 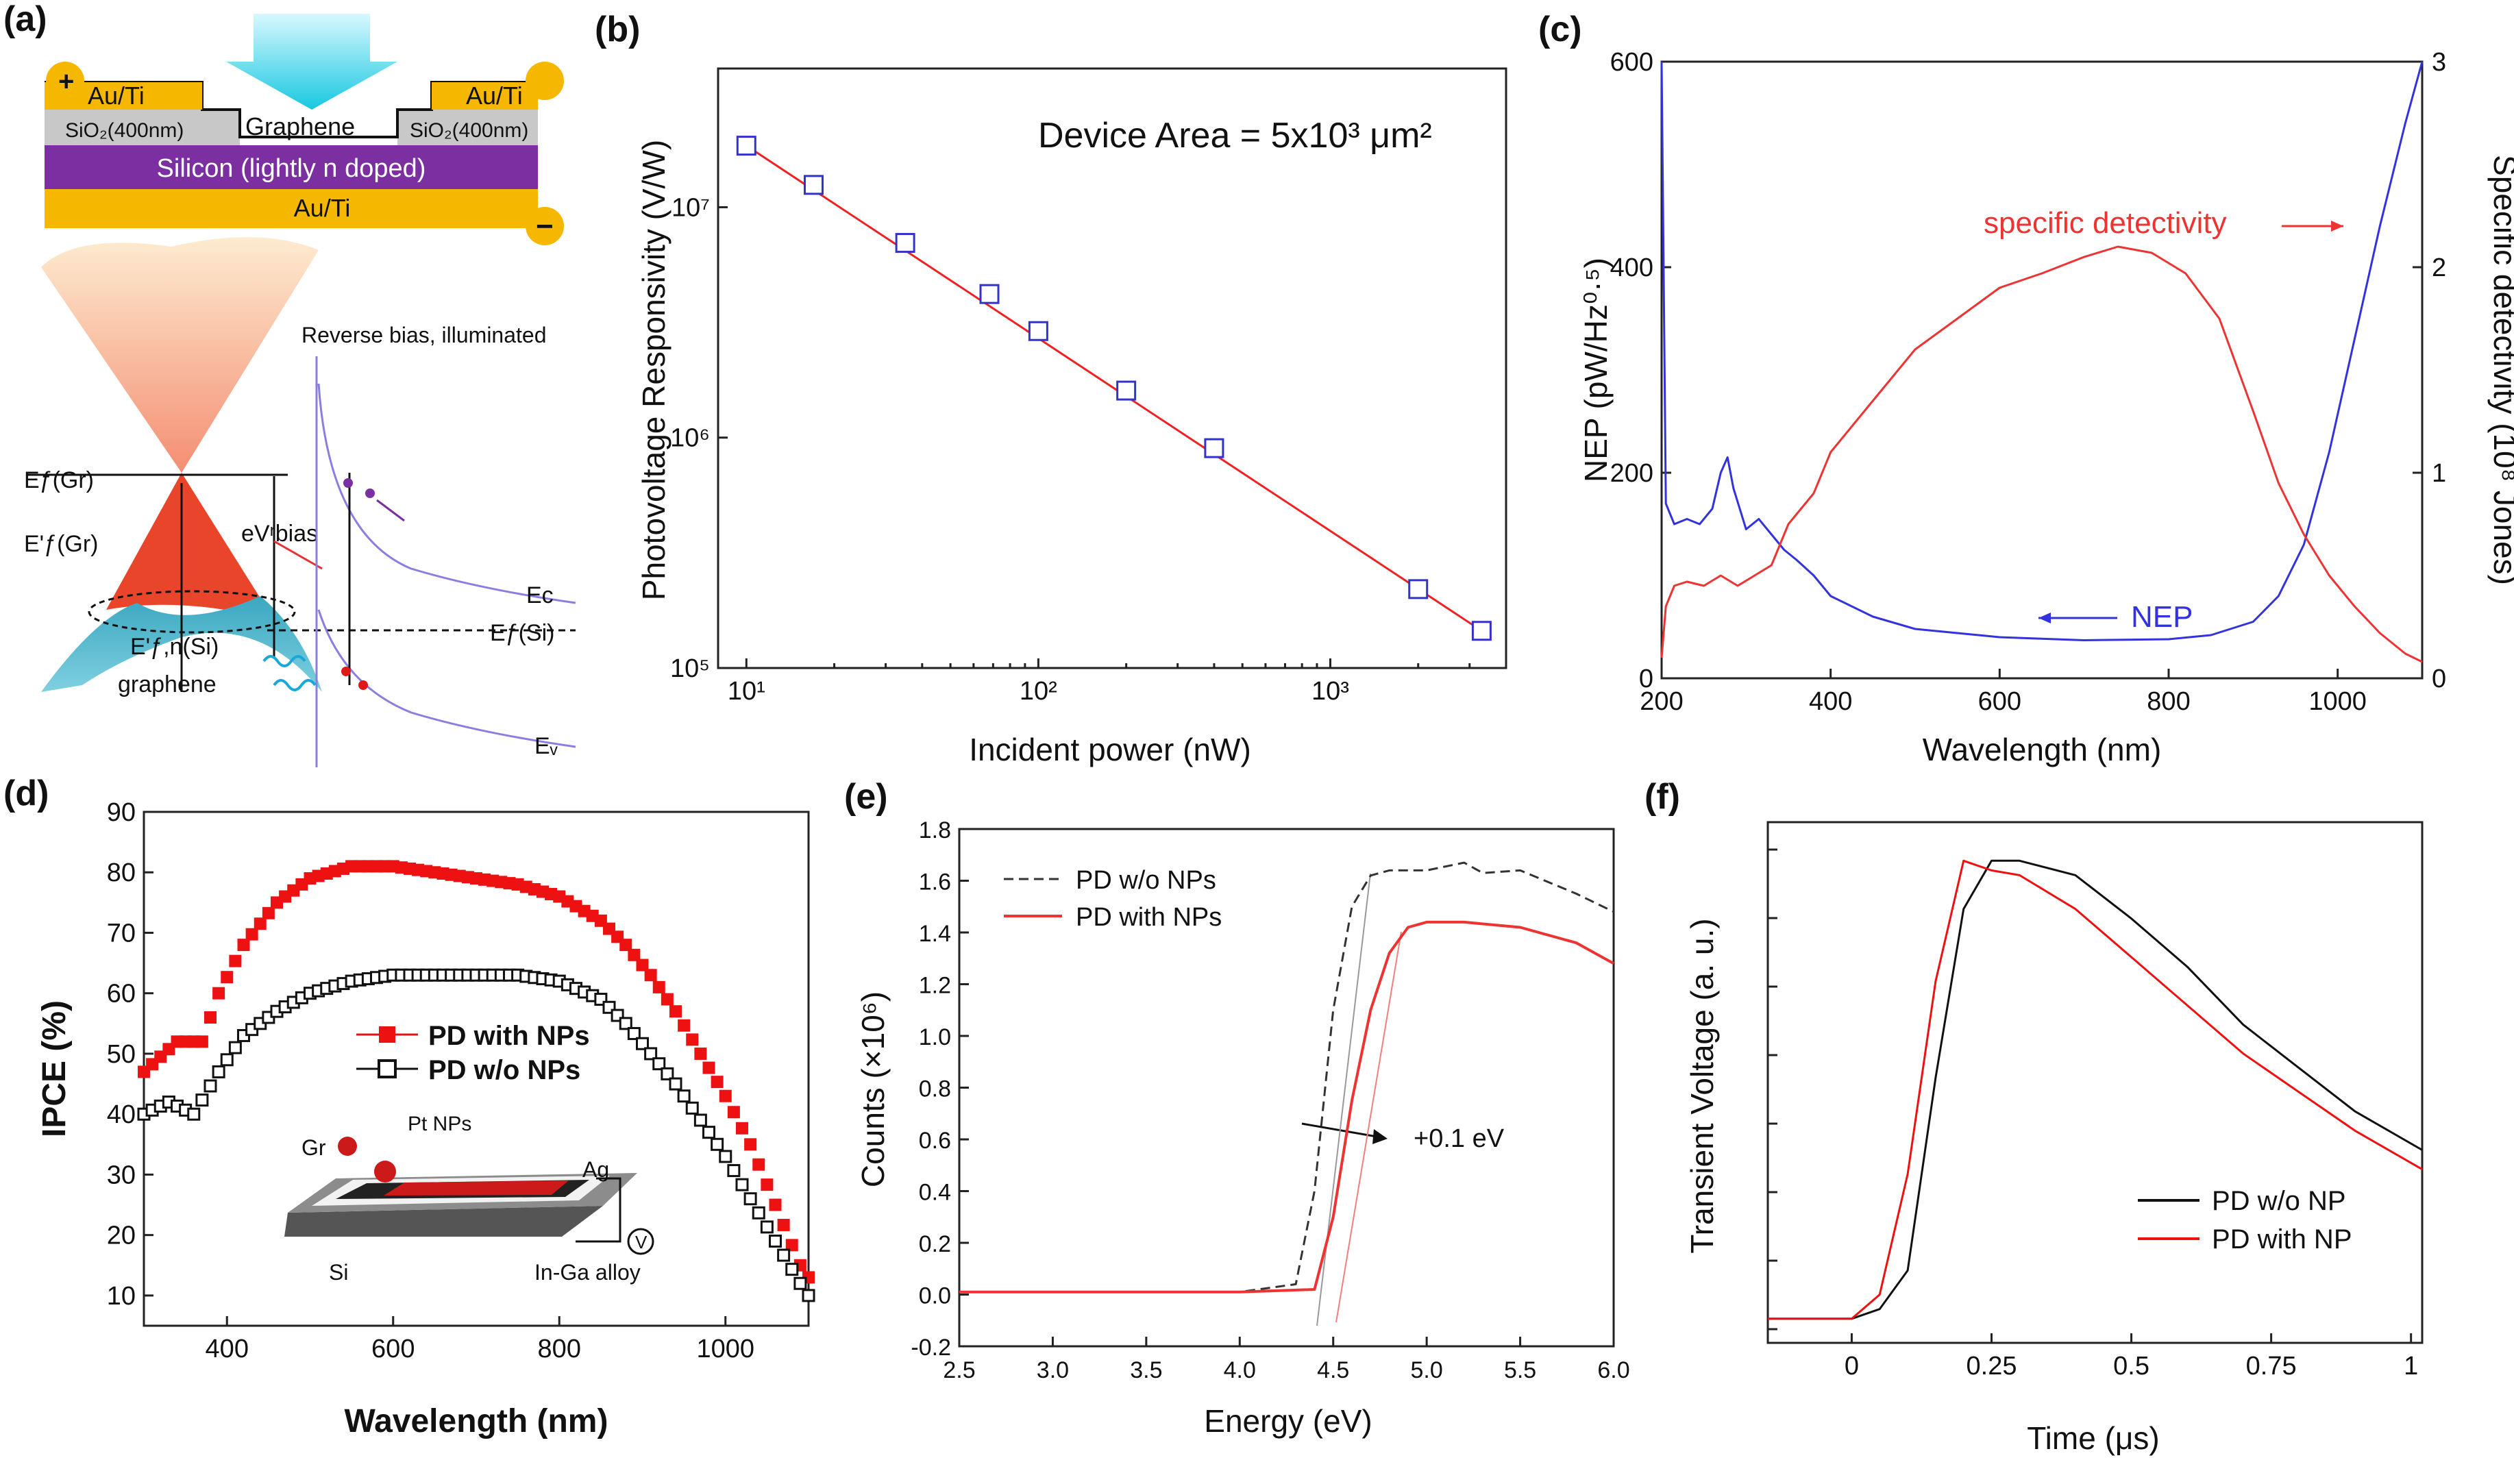 I want to click on c-y-3-label: 600, so click(x=1631, y=63).